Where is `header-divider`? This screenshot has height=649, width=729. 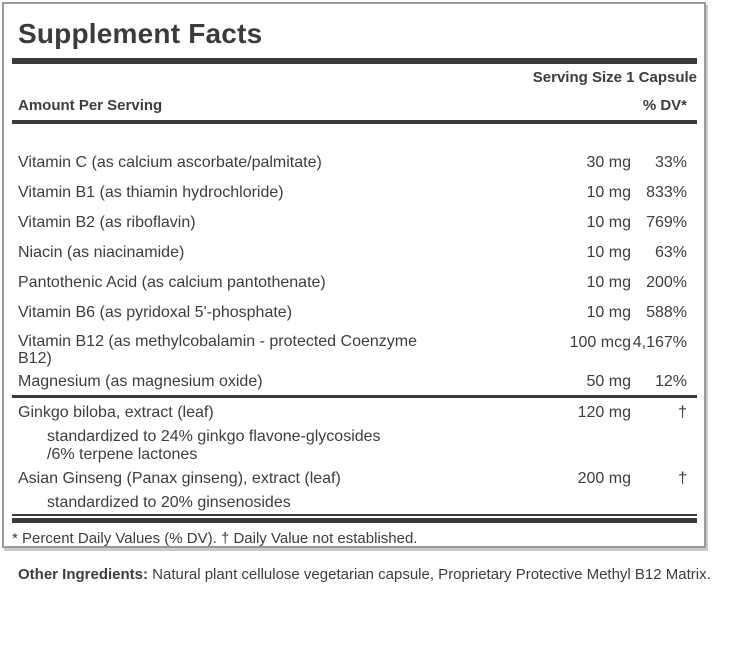
header-divider is located at coordinates (354, 122).